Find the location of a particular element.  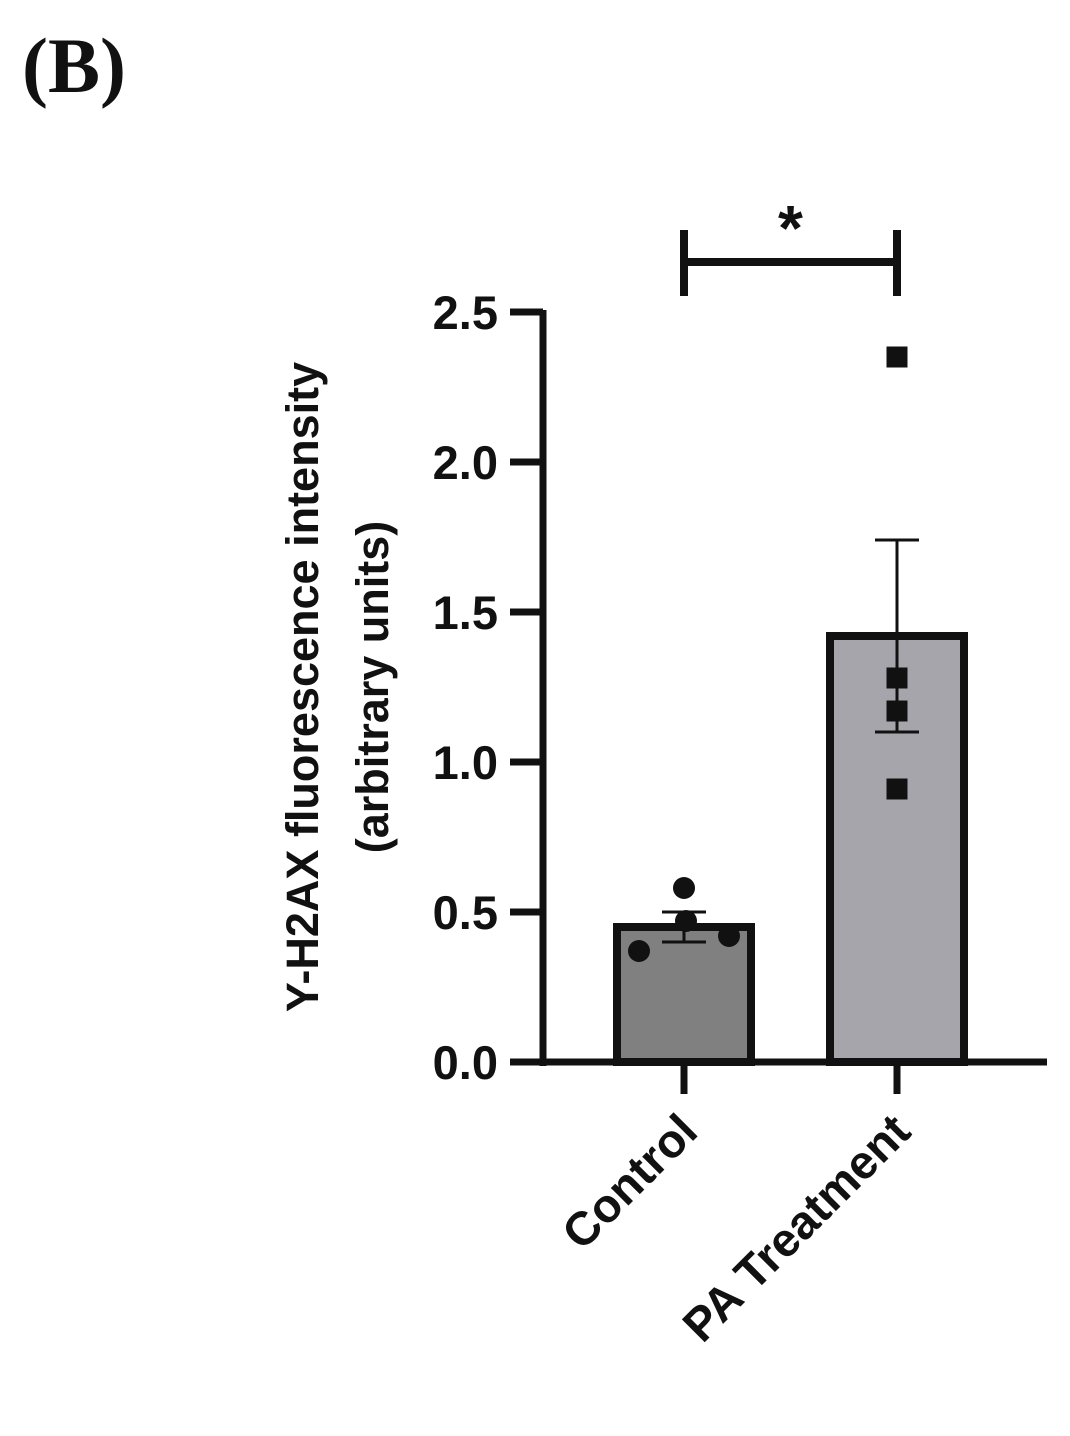

significance-star: * is located at coordinates (790, 228).